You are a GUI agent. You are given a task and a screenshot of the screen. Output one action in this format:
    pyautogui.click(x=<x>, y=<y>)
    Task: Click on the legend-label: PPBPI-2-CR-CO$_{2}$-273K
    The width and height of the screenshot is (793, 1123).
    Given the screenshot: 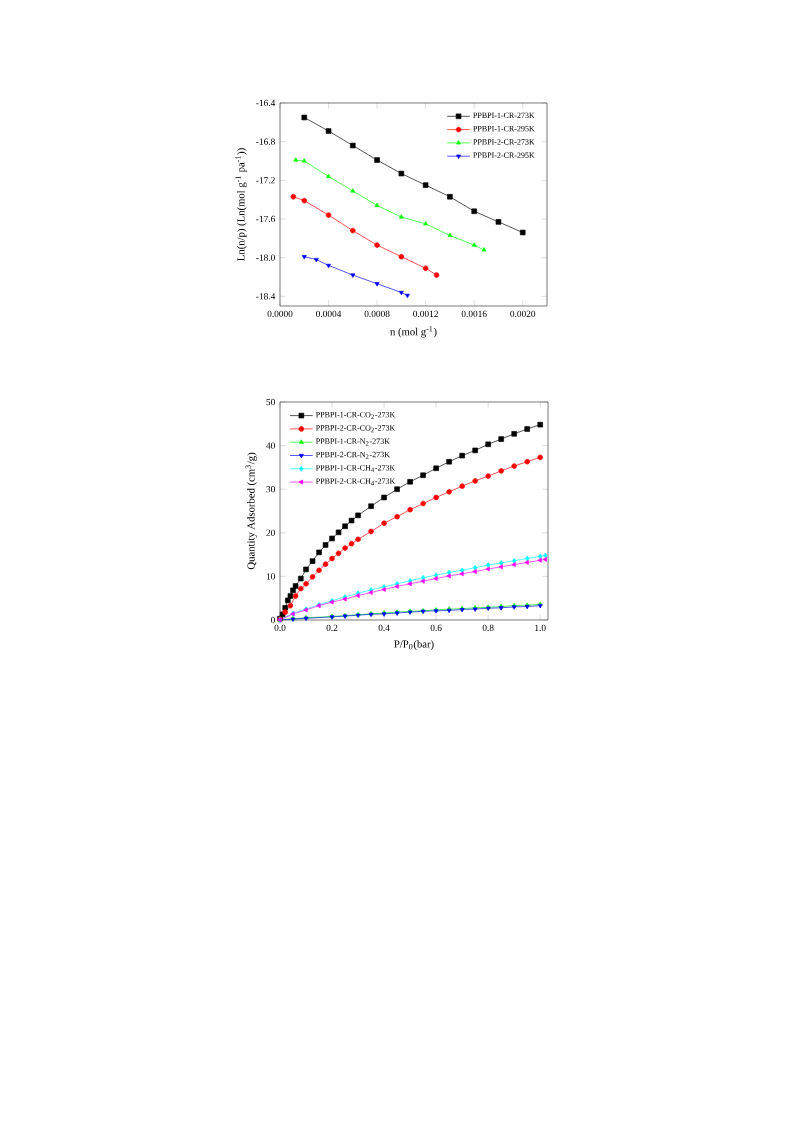 What is the action you would take?
    pyautogui.click(x=355, y=429)
    